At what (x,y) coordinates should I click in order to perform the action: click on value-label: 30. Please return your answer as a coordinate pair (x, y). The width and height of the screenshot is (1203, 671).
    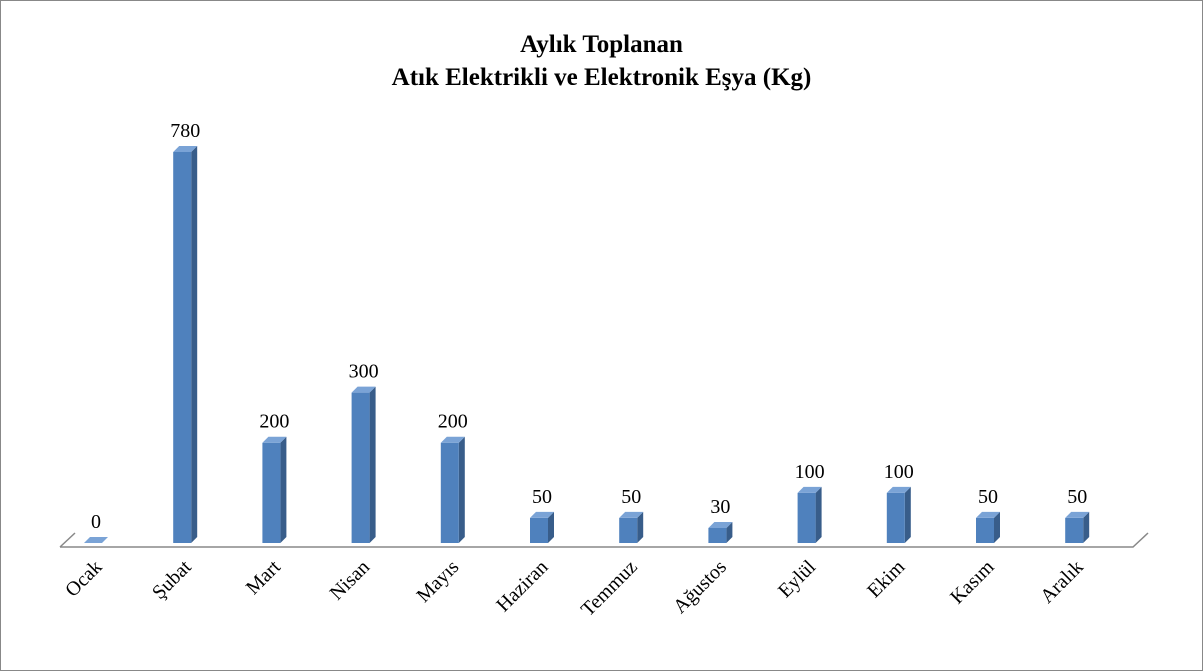
    Looking at the image, I should click on (720, 507).